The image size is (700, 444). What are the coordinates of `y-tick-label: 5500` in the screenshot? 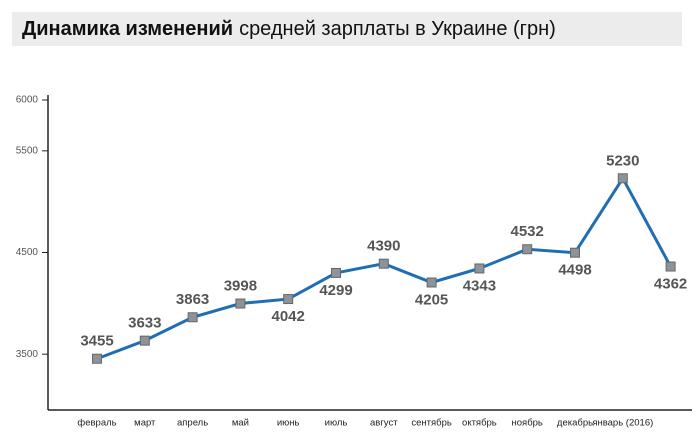 It's located at (27, 150).